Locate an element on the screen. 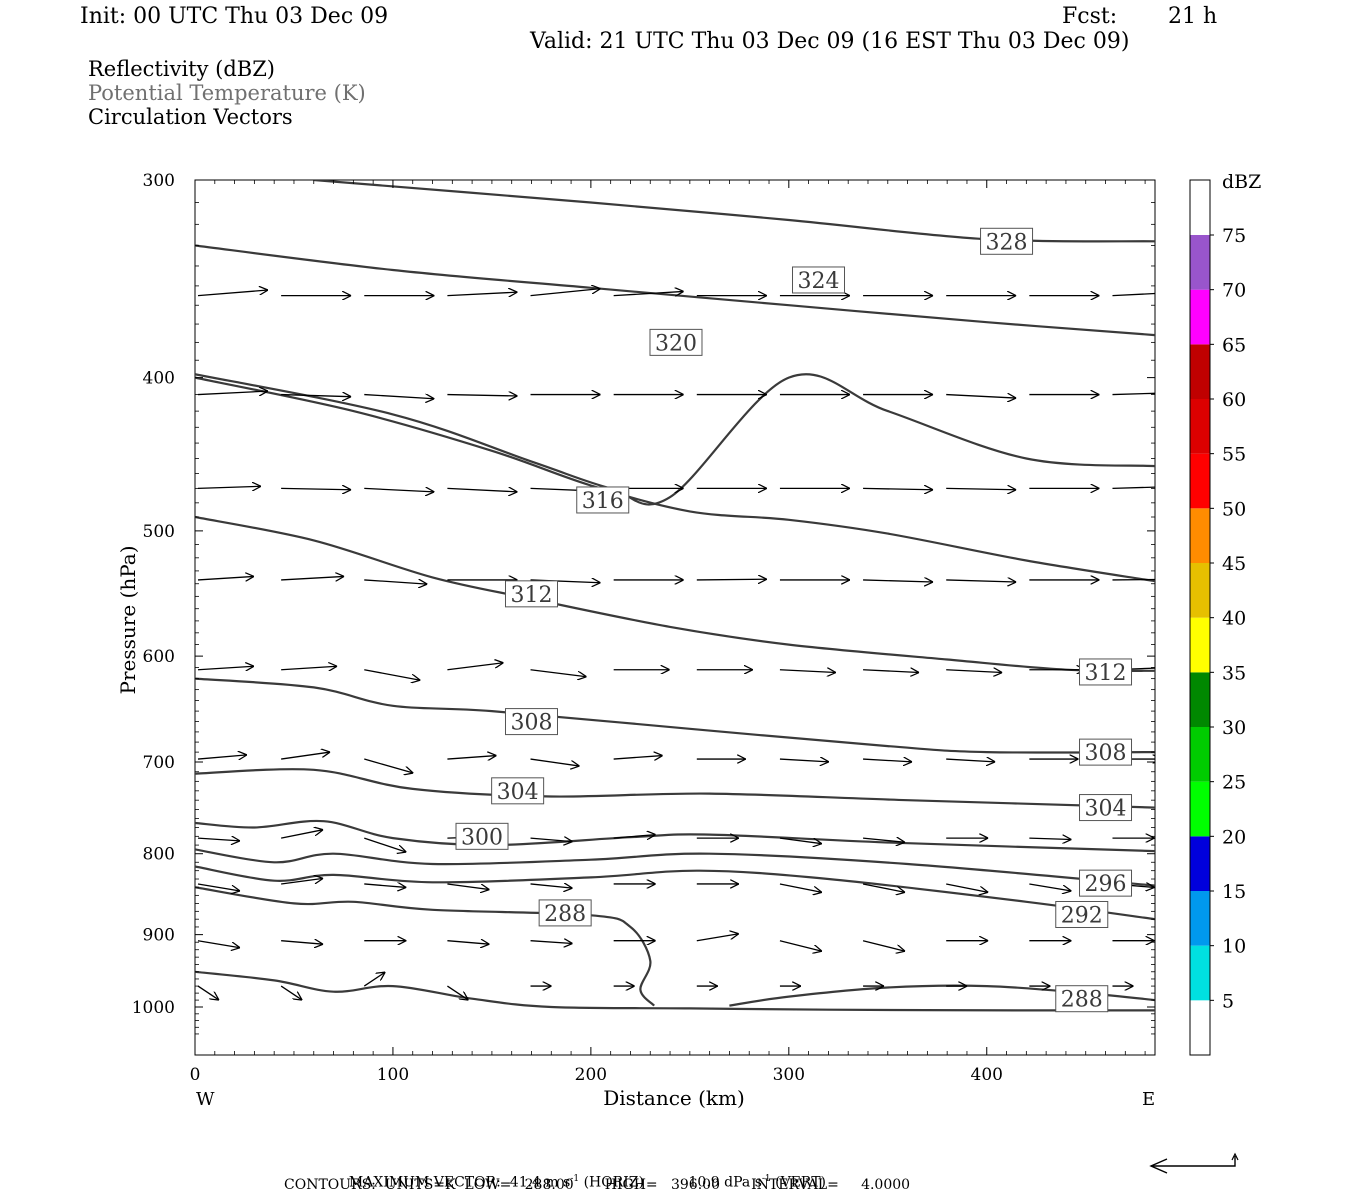 This screenshot has width=1350, height=1200. max-vector-horiz: 41.4 m s is located at coordinates (540, 1182).